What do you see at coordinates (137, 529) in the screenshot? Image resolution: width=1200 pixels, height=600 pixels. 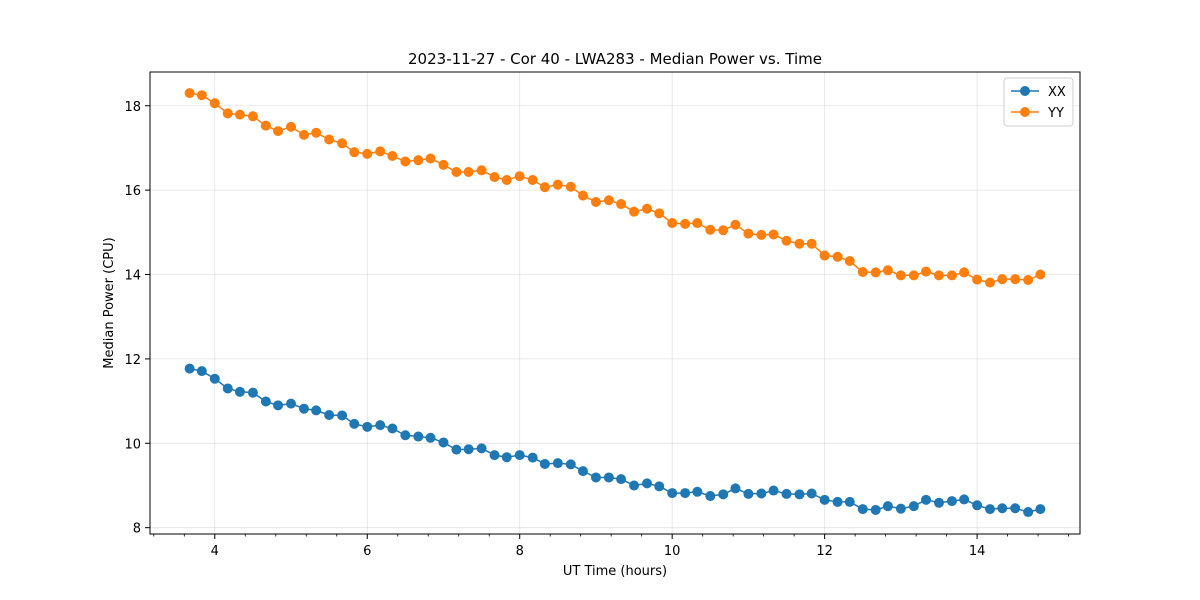 I see `y-tick-label: 8` at bounding box center [137, 529].